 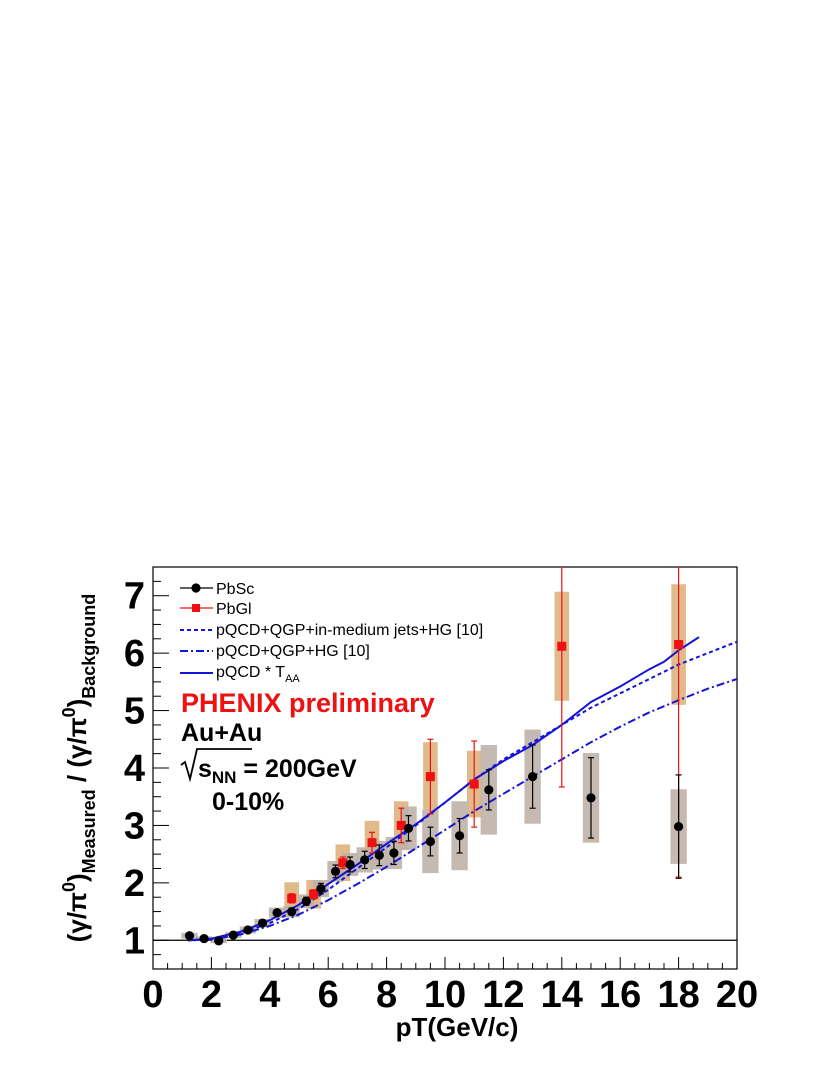 I want to click on y-tick-labels: 1 2 3 4 5 6 7, so click(x=134, y=769).